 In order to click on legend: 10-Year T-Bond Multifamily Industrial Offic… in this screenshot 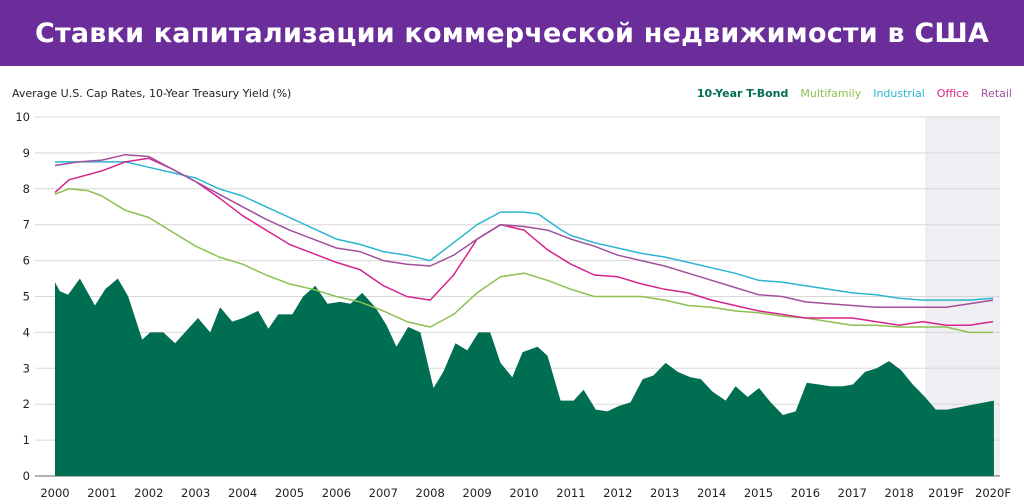, I will do `click(854, 93)`.